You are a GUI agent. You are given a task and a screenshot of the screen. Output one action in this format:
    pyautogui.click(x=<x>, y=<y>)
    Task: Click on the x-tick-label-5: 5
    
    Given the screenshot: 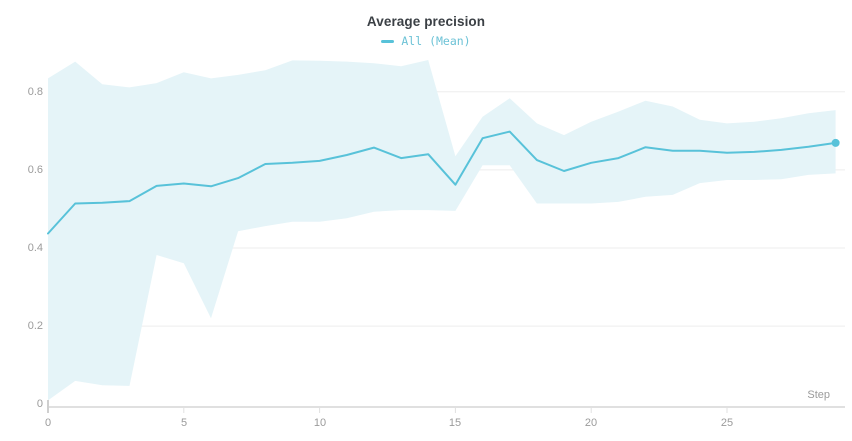 What is the action you would take?
    pyautogui.click(x=184, y=423)
    